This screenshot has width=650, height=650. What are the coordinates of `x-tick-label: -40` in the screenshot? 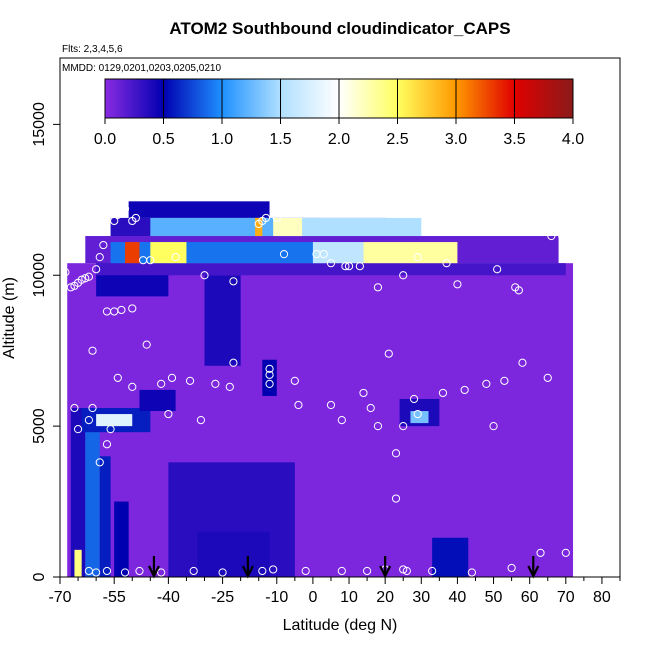 It's located at (168, 597).